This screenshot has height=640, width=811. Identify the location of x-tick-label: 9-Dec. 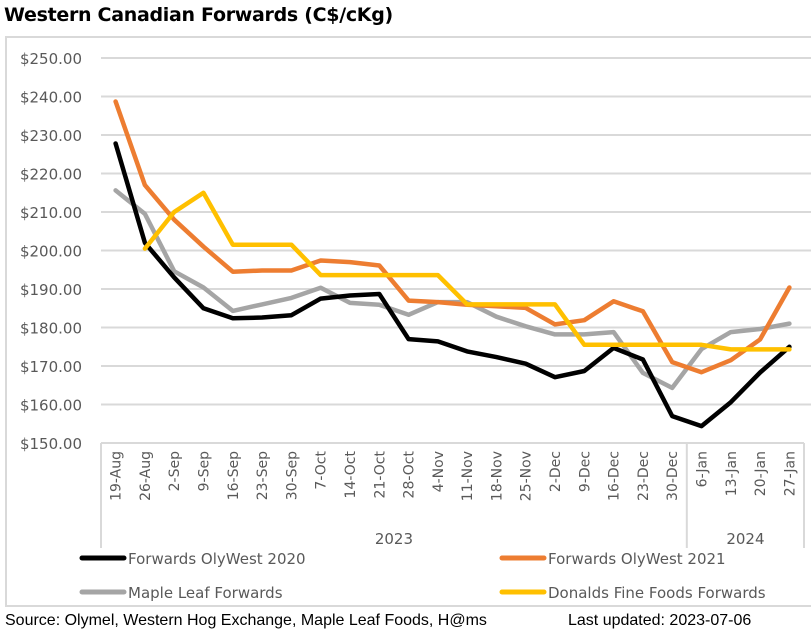
(585, 471).